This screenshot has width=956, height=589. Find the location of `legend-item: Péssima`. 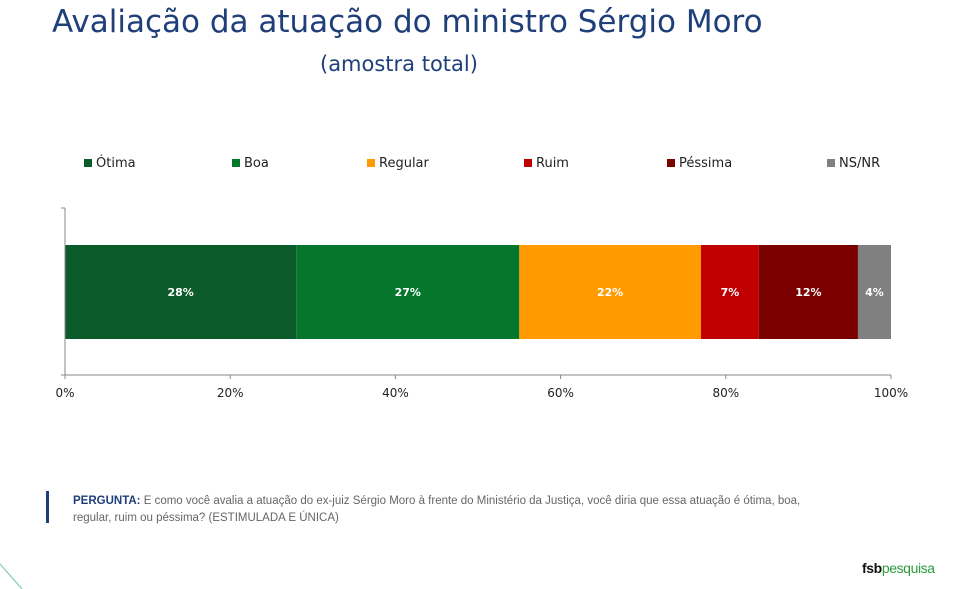

legend-item: Péssima is located at coordinates (699, 163).